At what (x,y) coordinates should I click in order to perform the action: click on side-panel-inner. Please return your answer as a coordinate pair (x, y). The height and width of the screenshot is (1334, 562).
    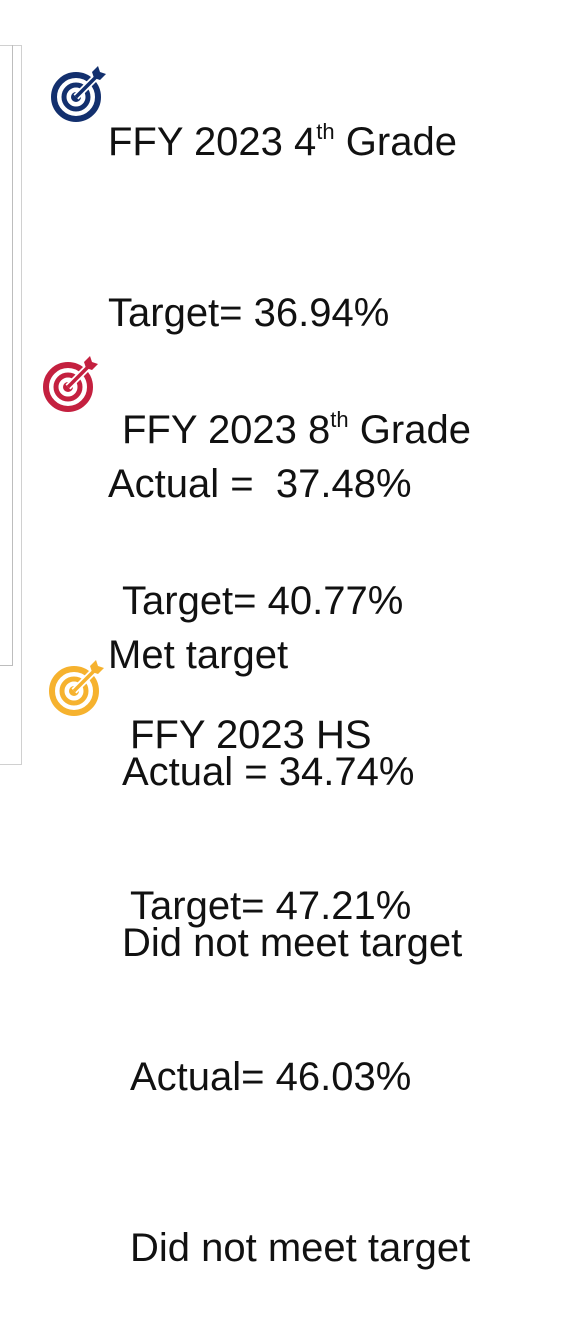
    Looking at the image, I should click on (6, 355).